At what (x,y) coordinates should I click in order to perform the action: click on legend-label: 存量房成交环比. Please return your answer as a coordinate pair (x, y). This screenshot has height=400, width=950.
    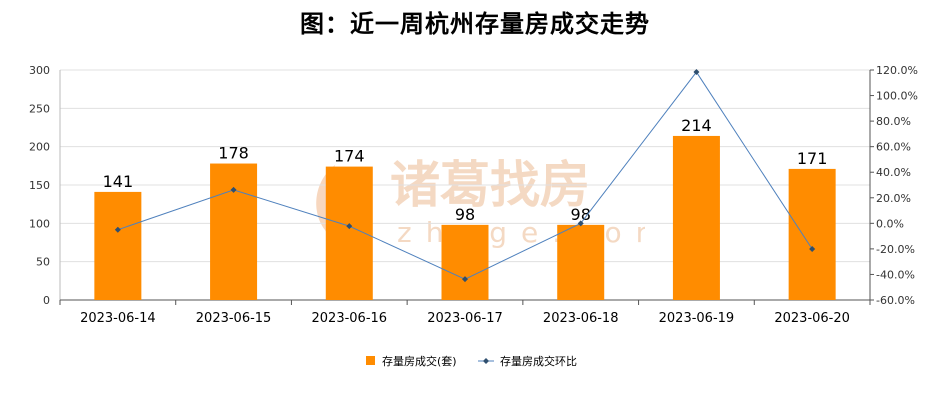
    Looking at the image, I should click on (538, 361).